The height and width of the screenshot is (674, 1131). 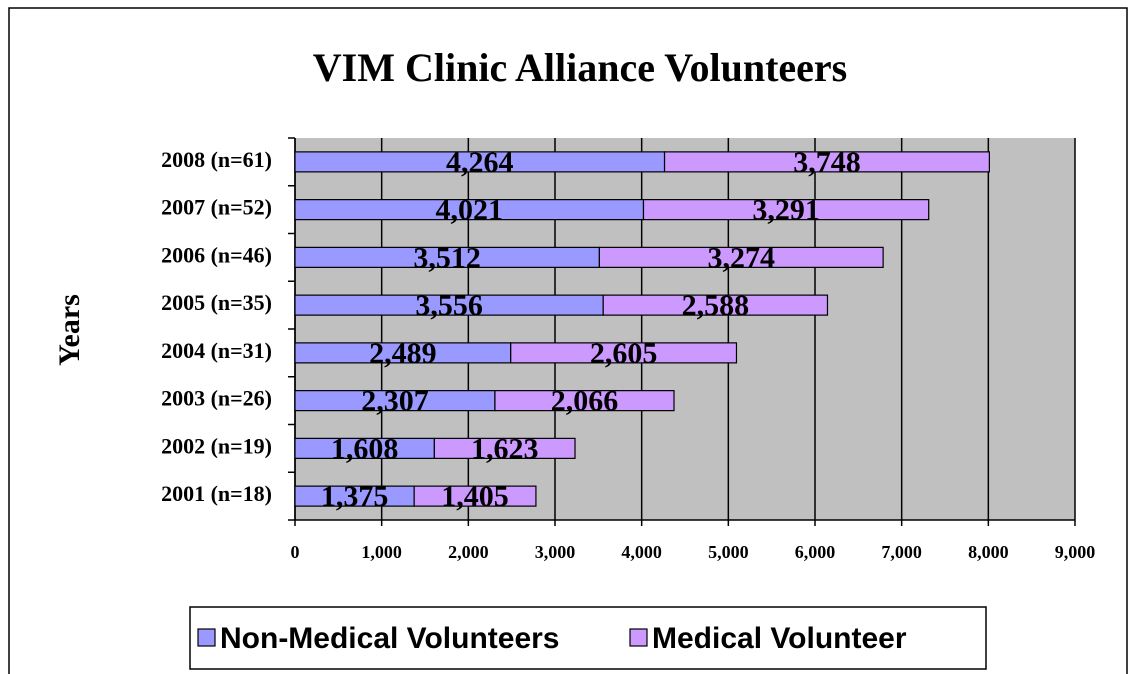 I want to click on data-label: 2,588, so click(x=716, y=305).